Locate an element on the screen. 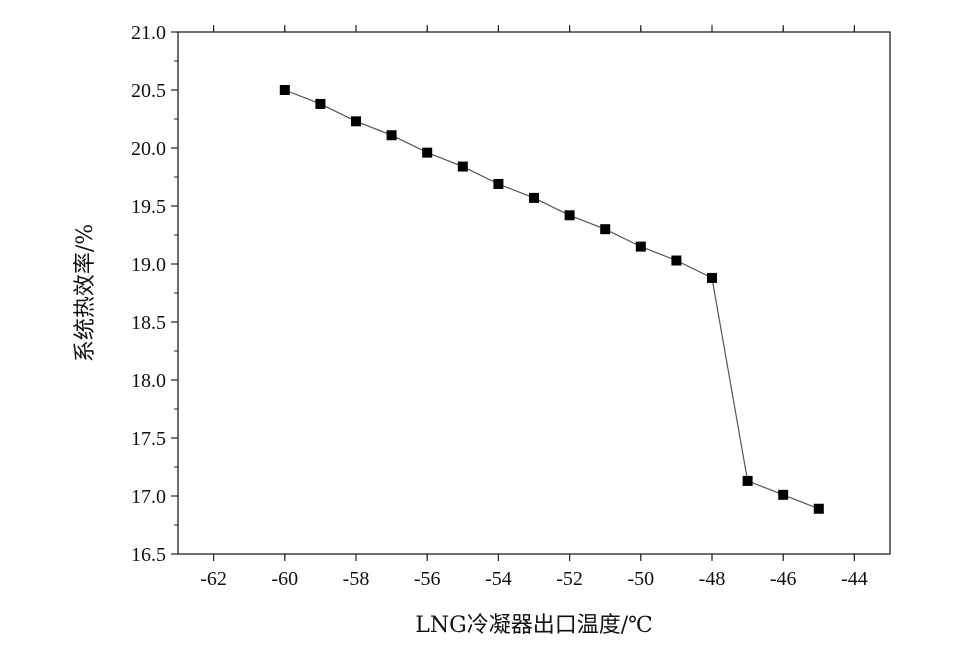 The width and height of the screenshot is (955, 665). y-tick-label: 20.0 is located at coordinates (148, 149).